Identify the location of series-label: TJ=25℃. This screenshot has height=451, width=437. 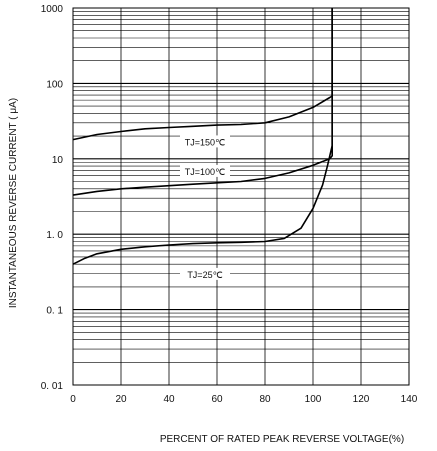
(204, 275).